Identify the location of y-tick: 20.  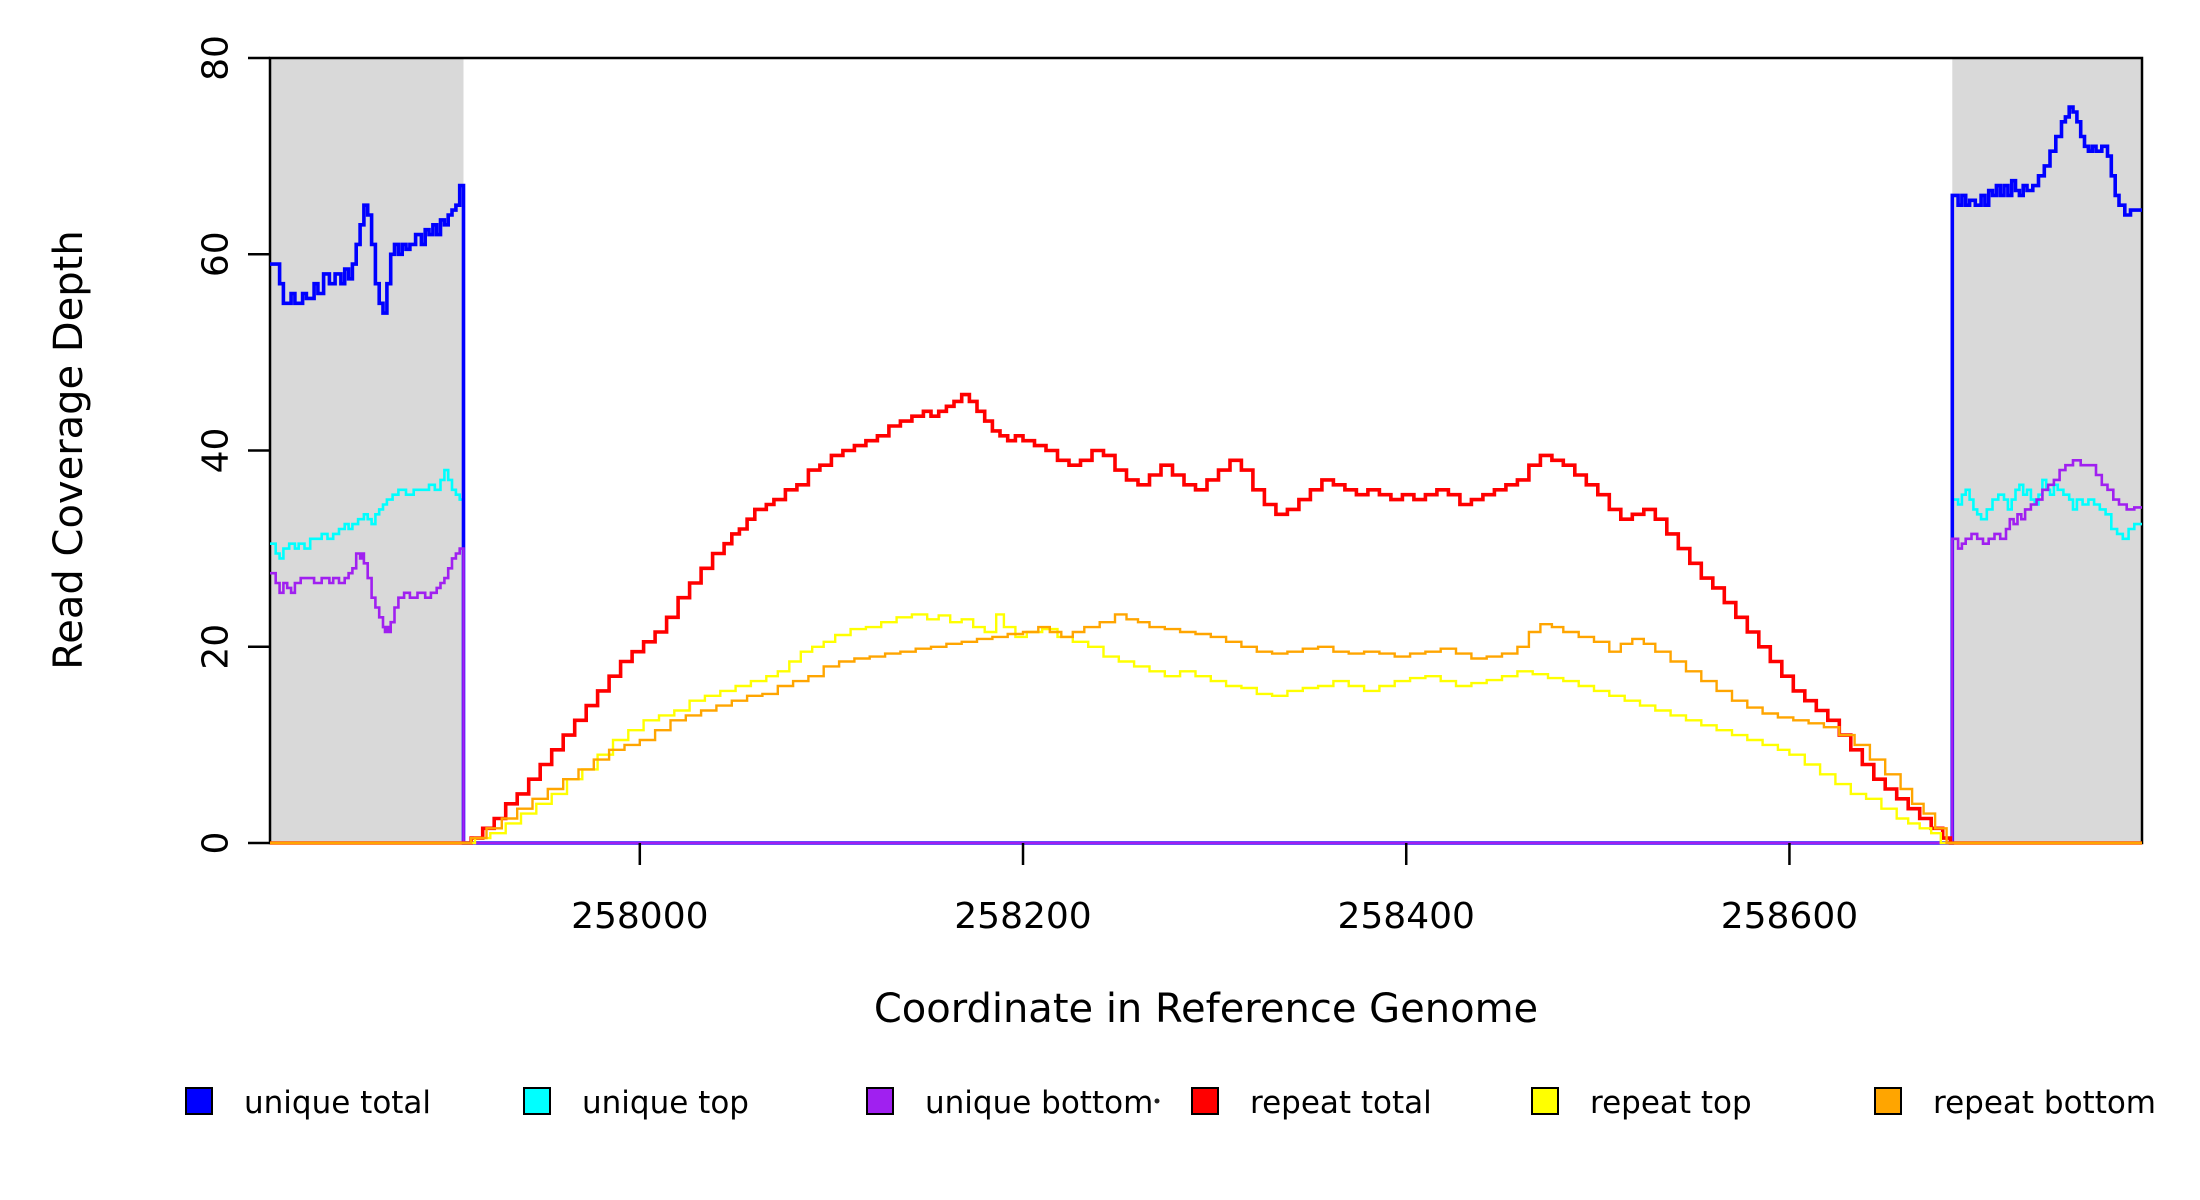
(233, 647).